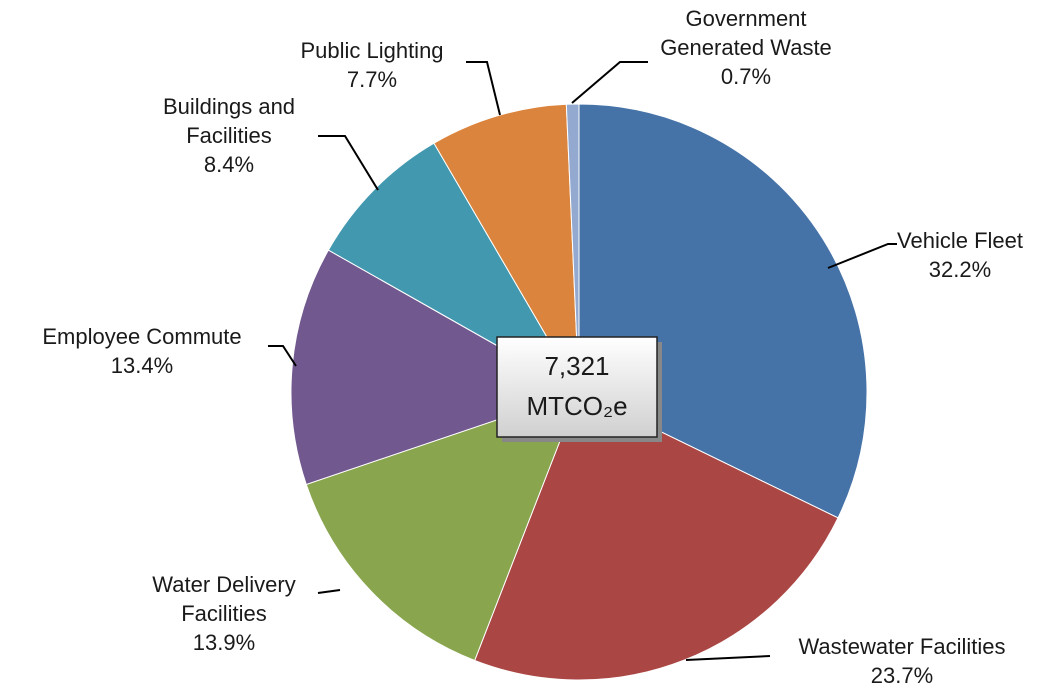  What do you see at coordinates (142, 365) in the screenshot?
I see `slice-value: 13.4%` at bounding box center [142, 365].